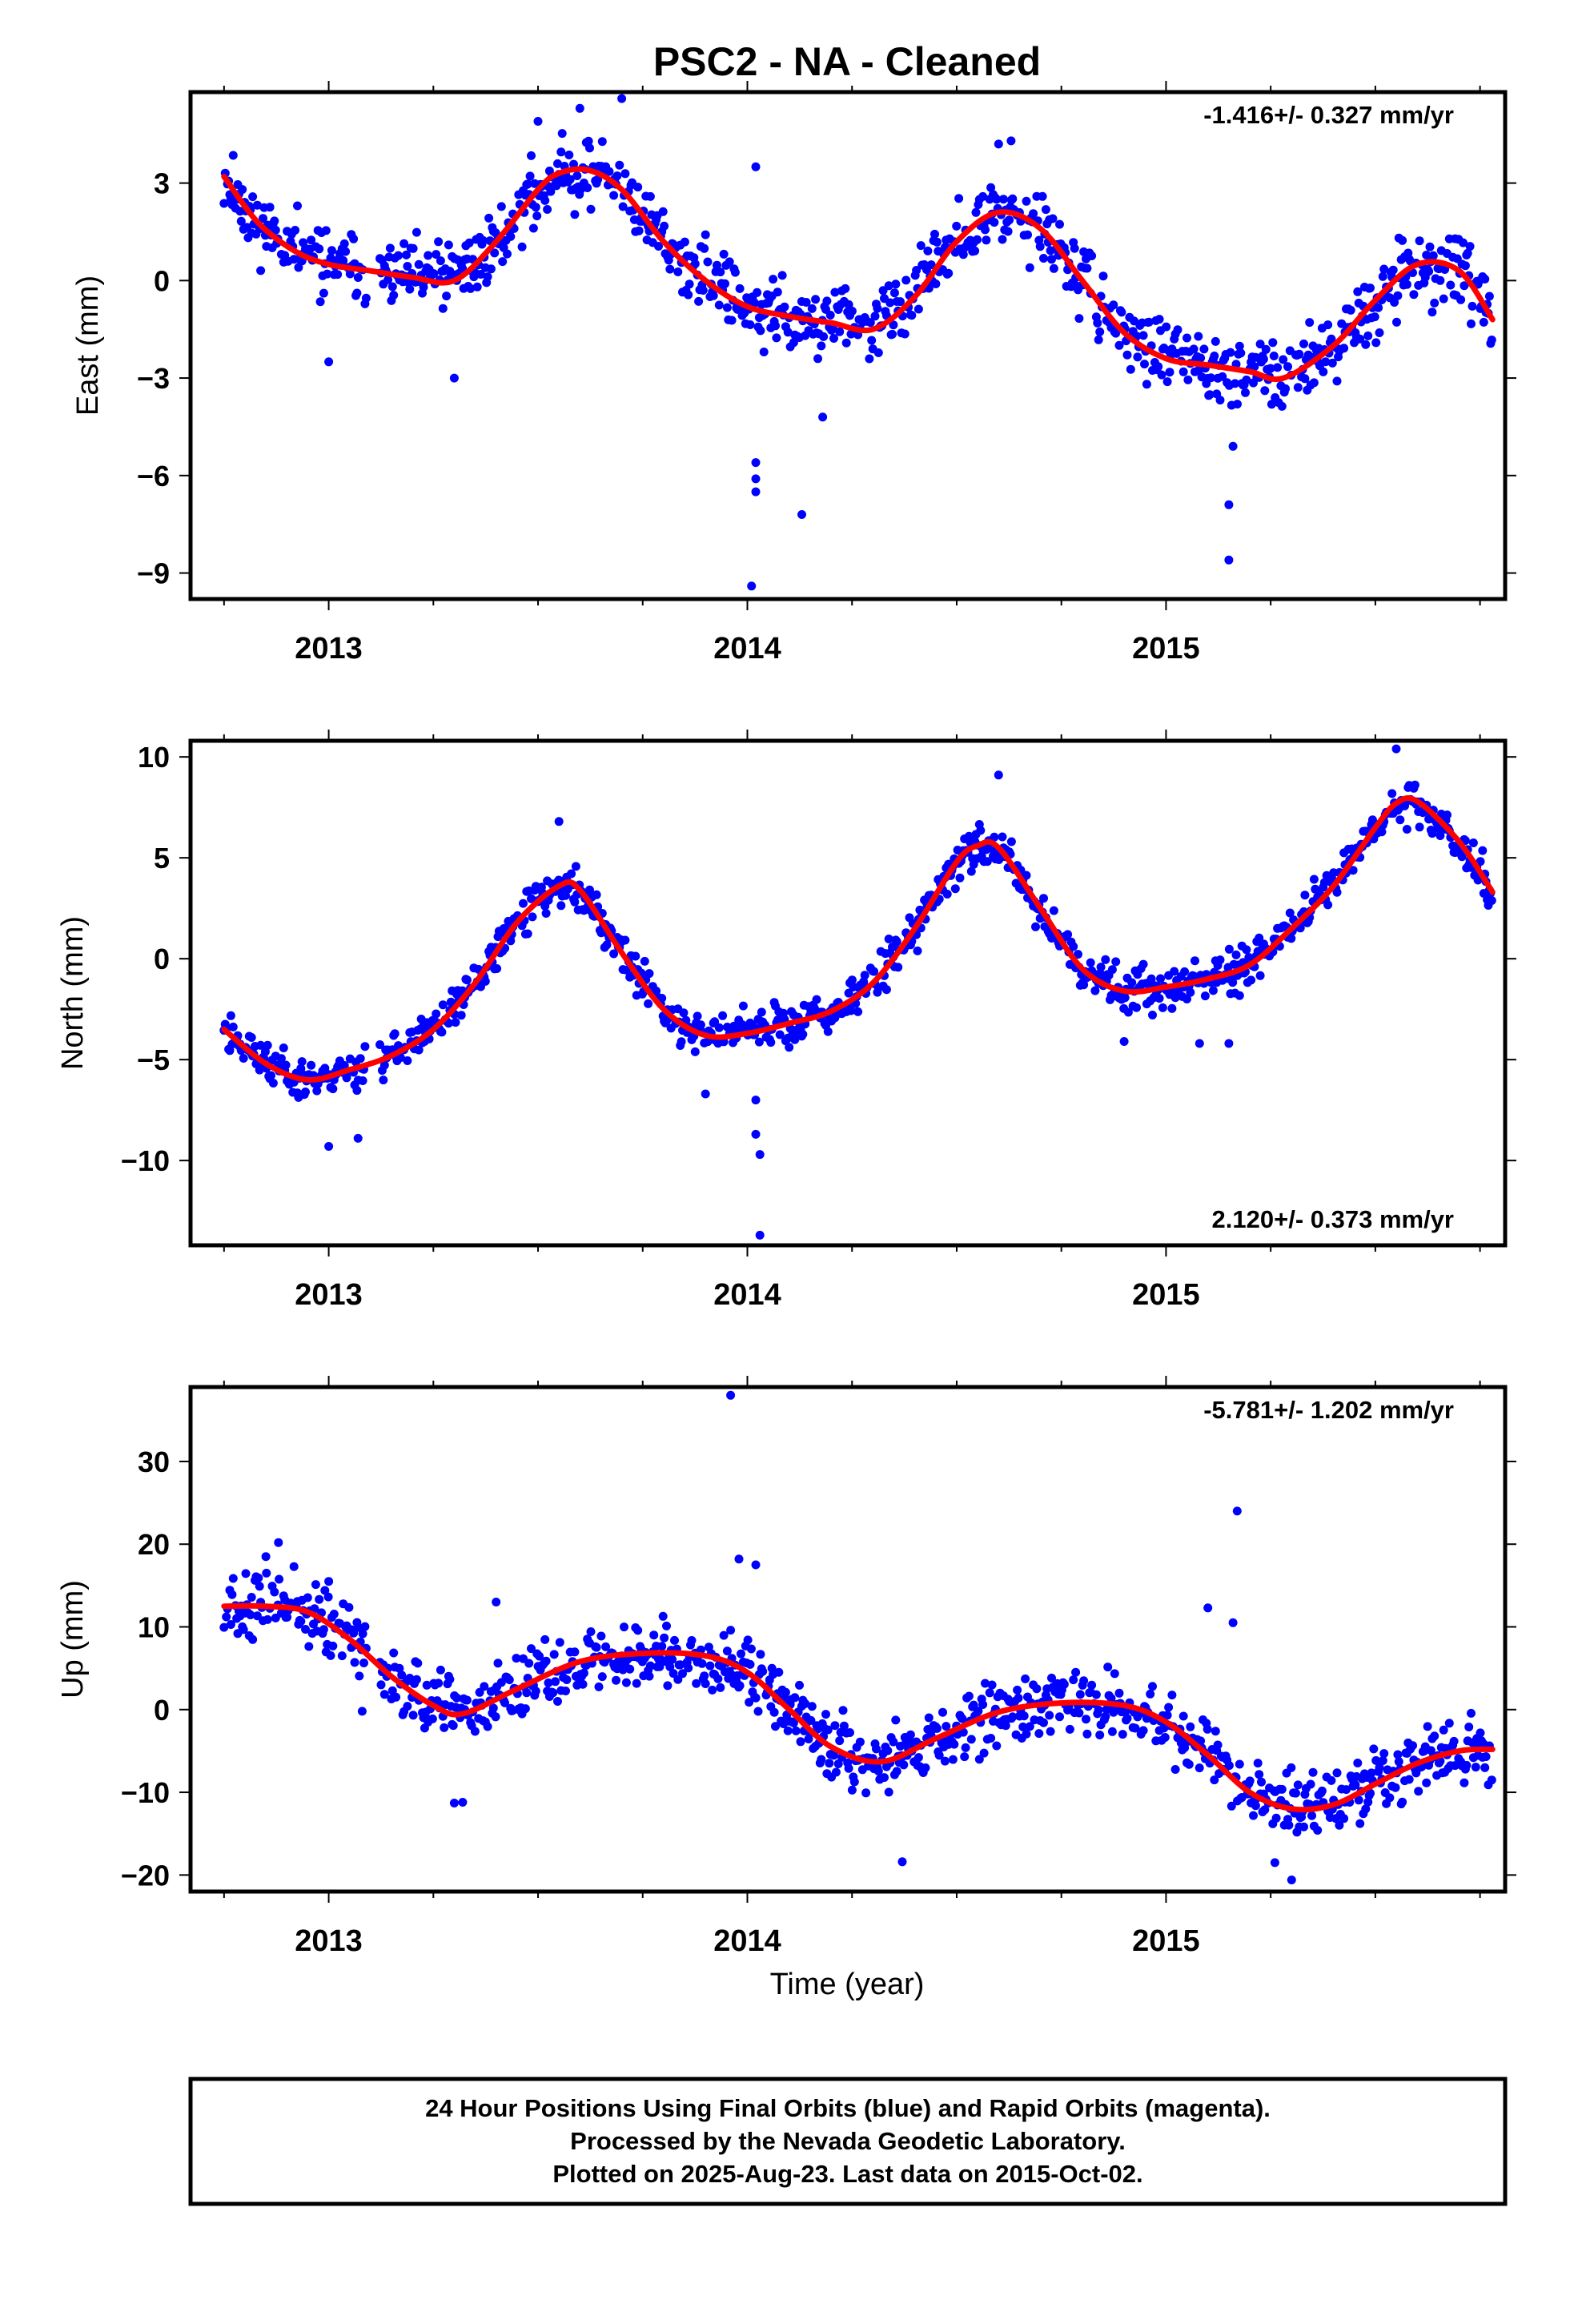 Image resolution: width=1582 pixels, height=2324 pixels. What do you see at coordinates (847, 1984) in the screenshot?
I see `x-axis-label: Time (year)` at bounding box center [847, 1984].